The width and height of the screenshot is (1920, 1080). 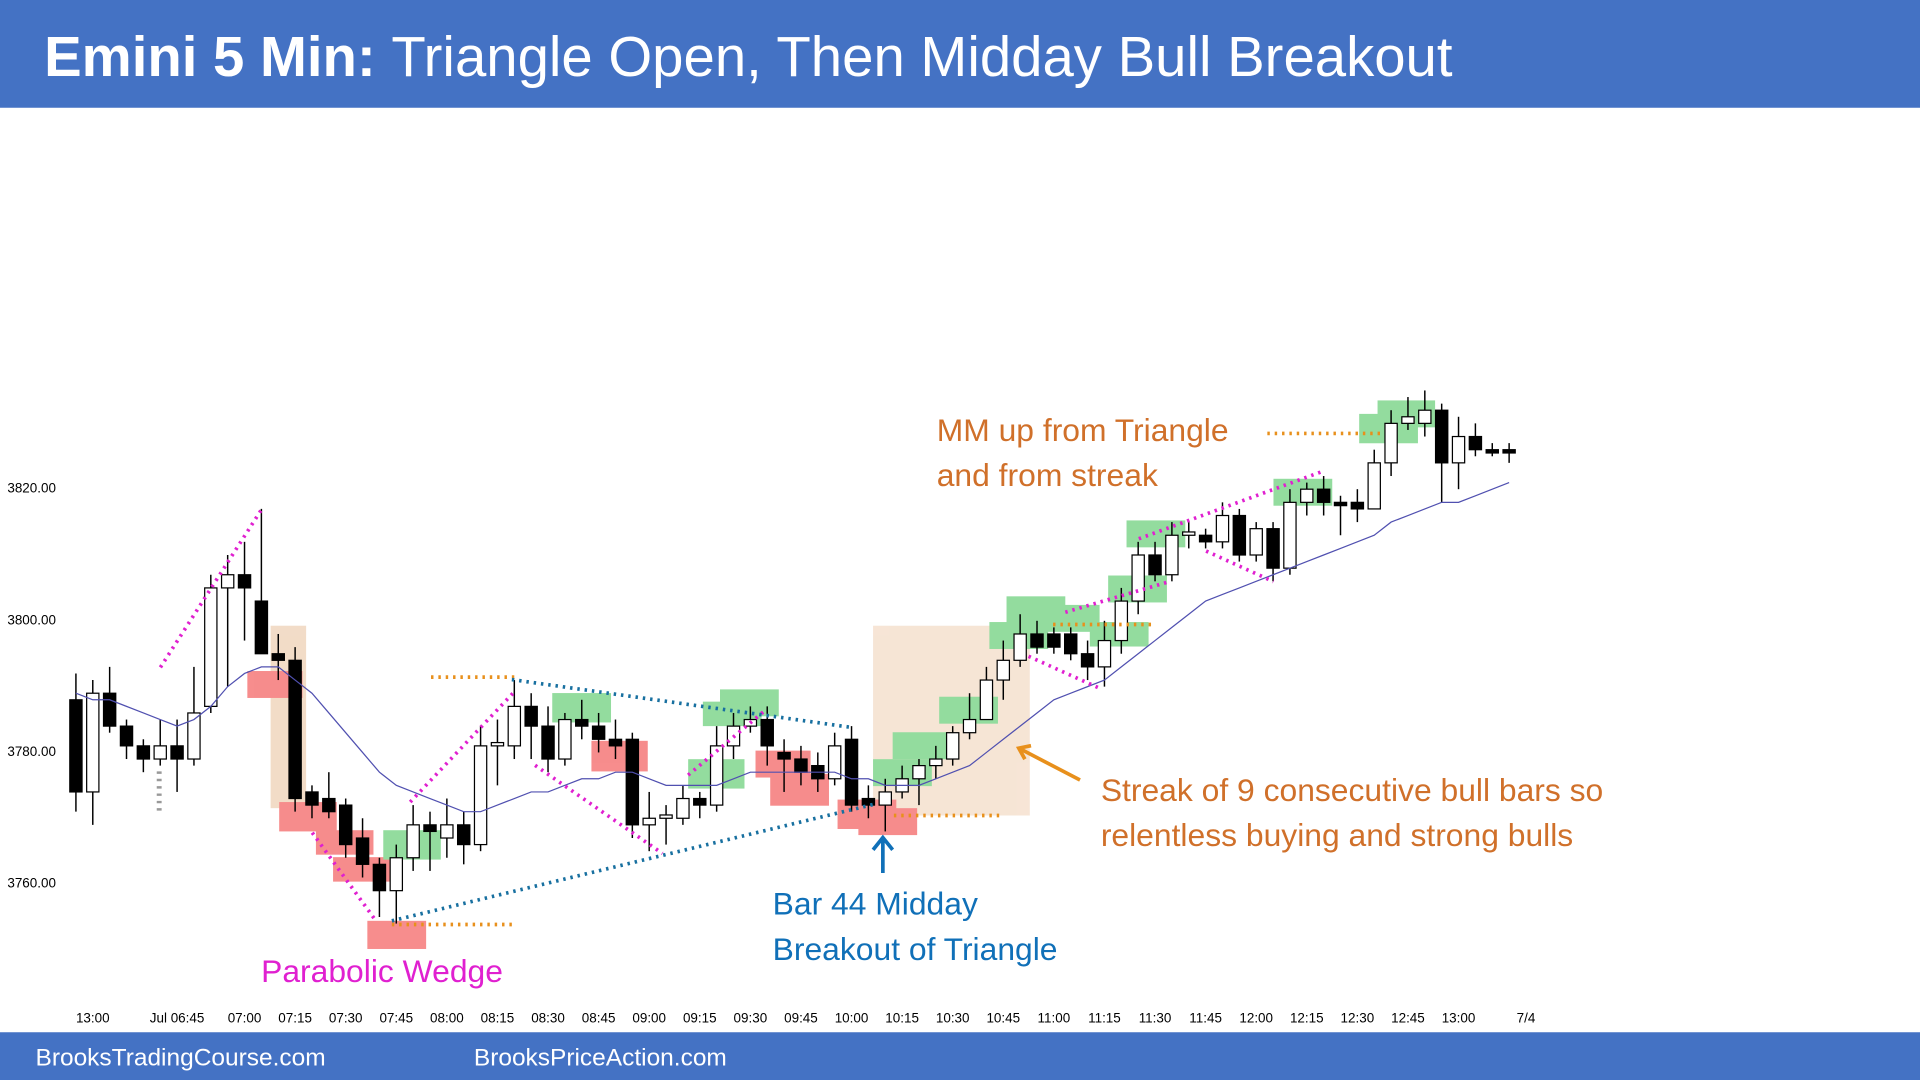 I want to click on x-tick-label: 09:30, so click(x=751, y=1017).